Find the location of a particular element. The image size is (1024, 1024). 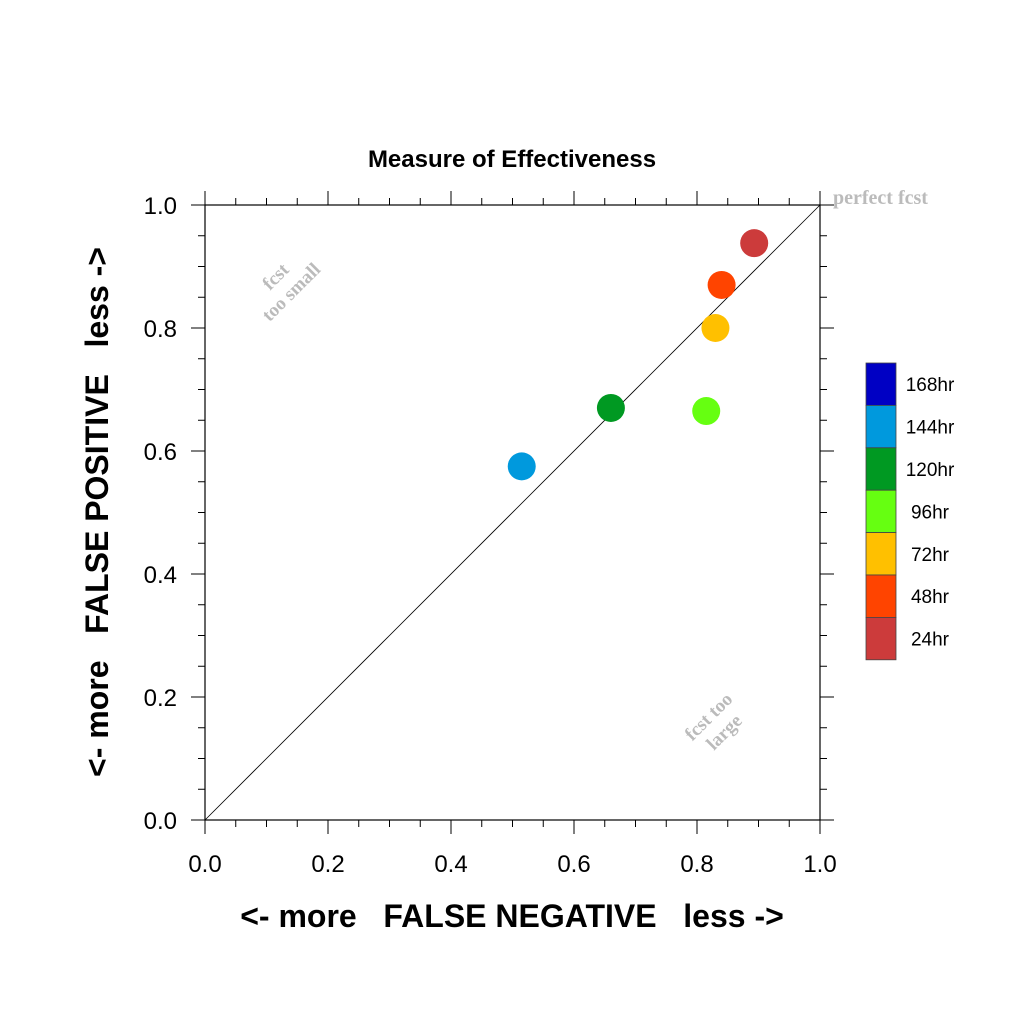

data-point-96hr is located at coordinates (706, 411).